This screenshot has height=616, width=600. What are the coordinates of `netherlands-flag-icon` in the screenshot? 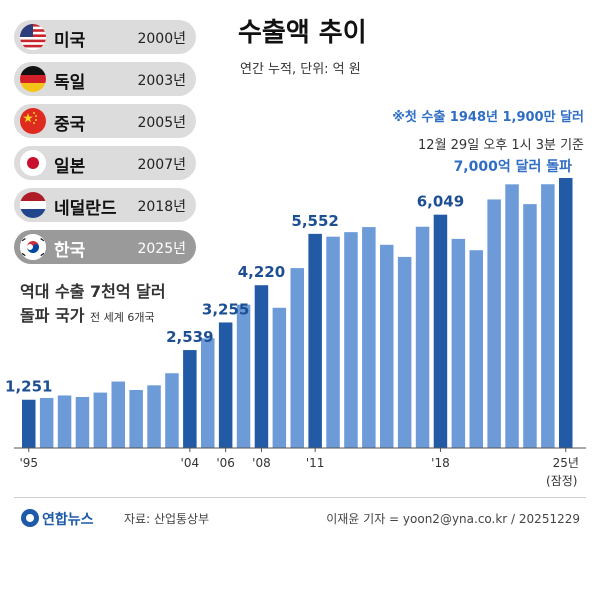 It's located at (33, 205).